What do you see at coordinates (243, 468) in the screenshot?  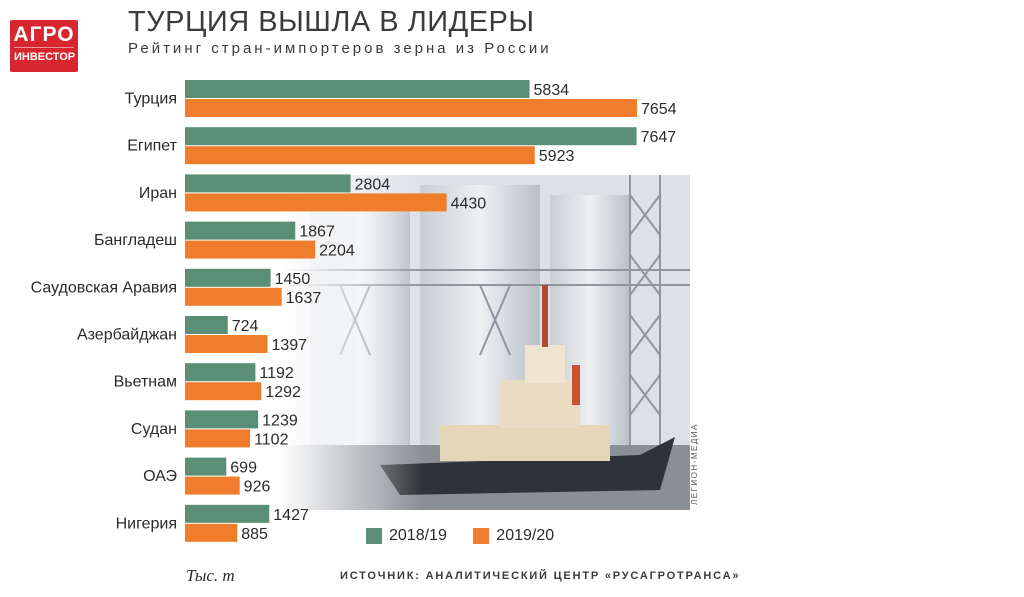 I see `data-label: 699` at bounding box center [243, 468].